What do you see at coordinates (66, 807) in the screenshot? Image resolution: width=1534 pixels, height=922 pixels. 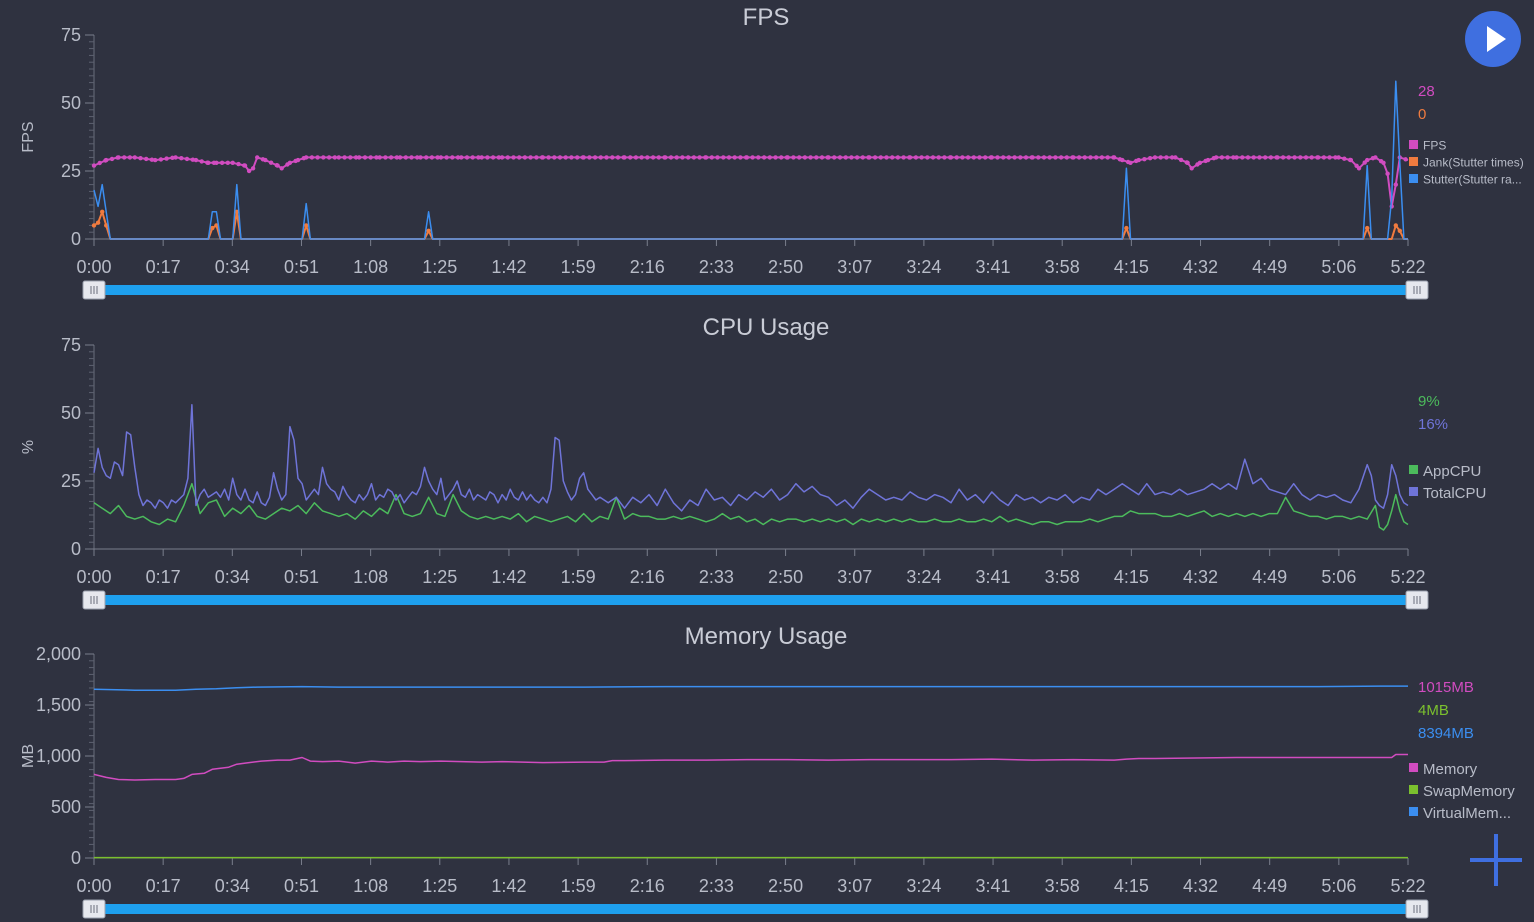 I see `memory-usage-y-tick-label: 500` at bounding box center [66, 807].